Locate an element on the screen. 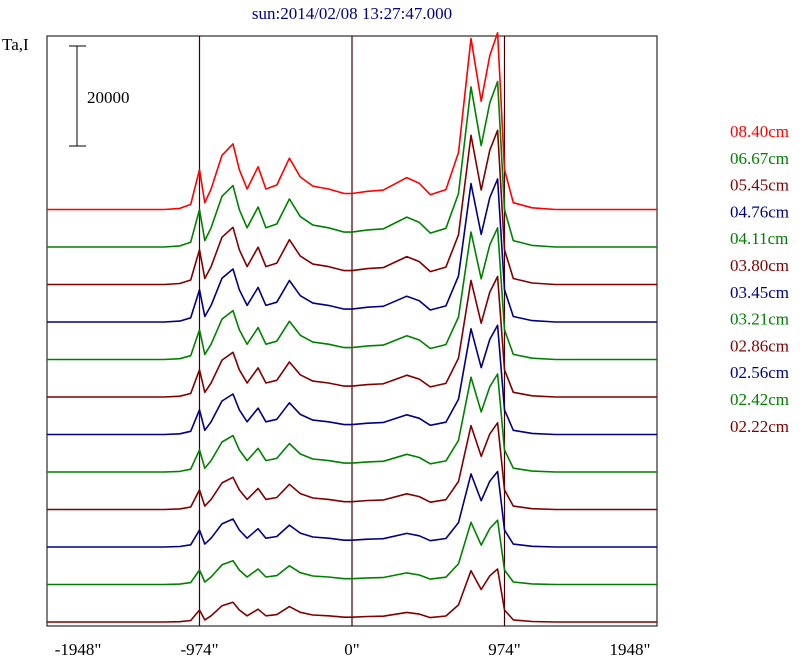 The width and height of the screenshot is (807, 662). series-line-02.86cm is located at coordinates (352, 466).